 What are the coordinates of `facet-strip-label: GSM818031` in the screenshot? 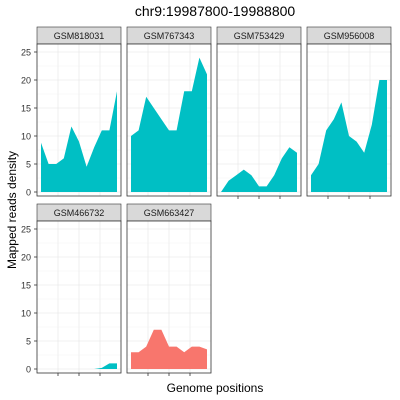 It's located at (79, 36).